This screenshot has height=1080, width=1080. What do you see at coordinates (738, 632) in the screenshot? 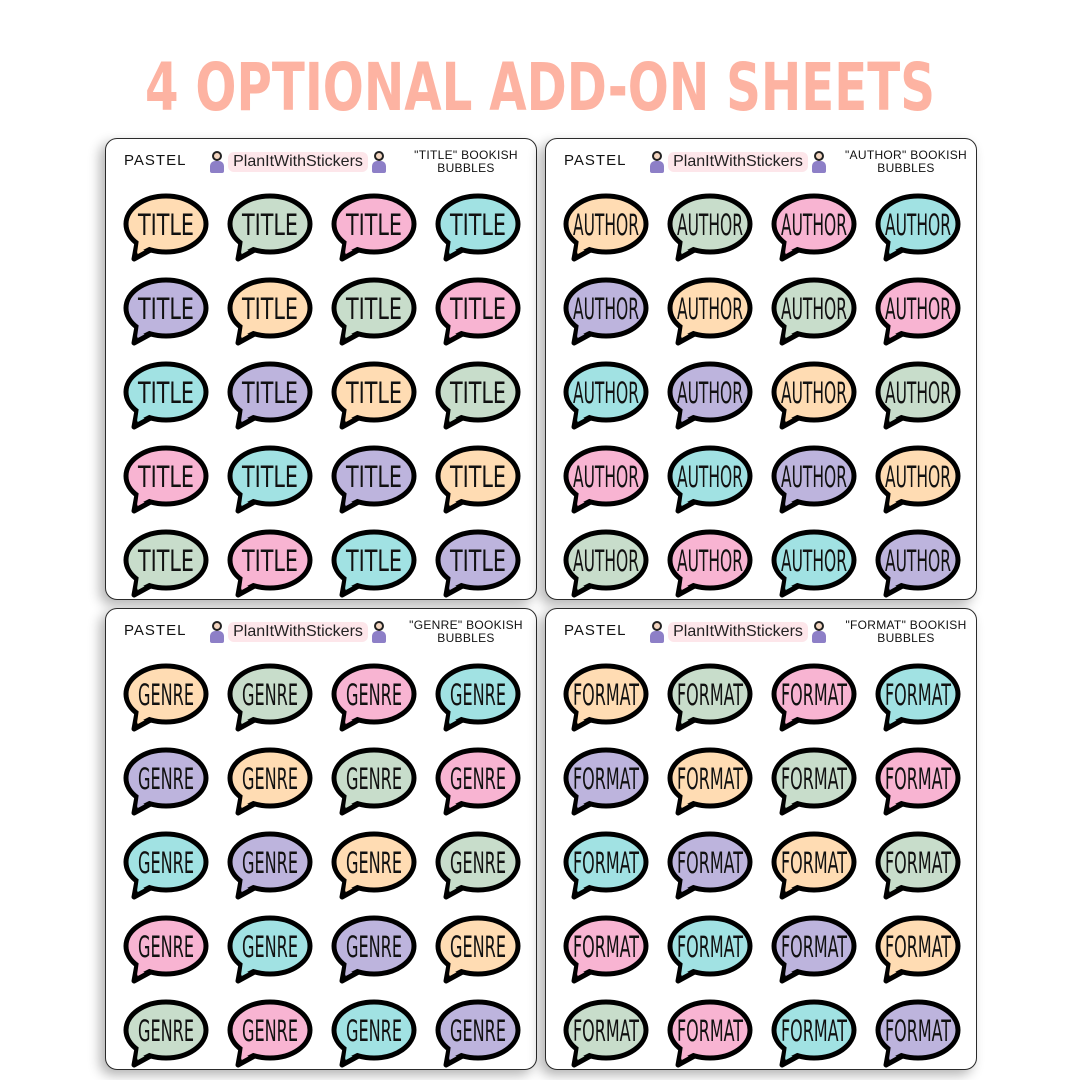
I see `brand-name: PlanItWithStickers` at bounding box center [738, 632].